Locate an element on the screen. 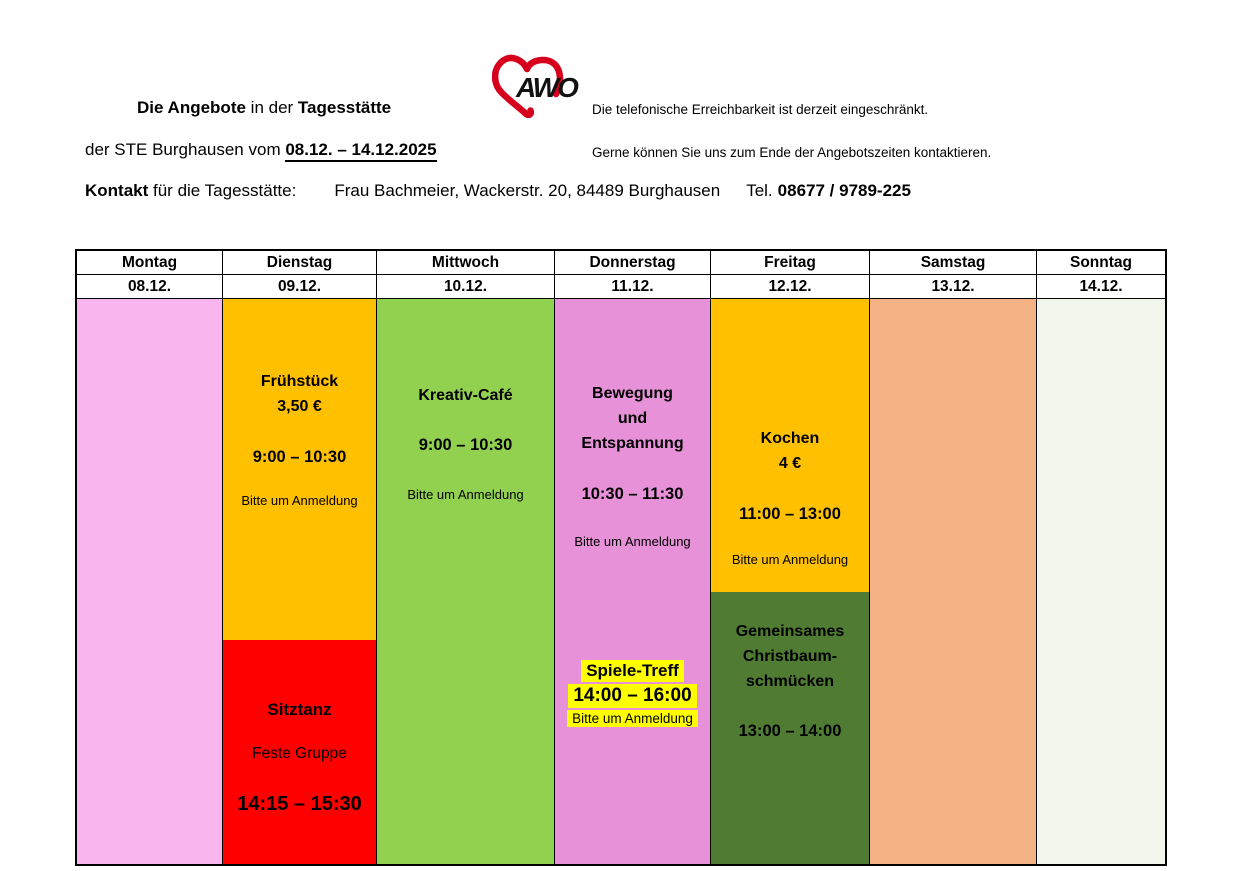 Image resolution: width=1243 pixels, height=871 pixels. contact-phone: Tel. 08677 / 9789-225 is located at coordinates (828, 190).